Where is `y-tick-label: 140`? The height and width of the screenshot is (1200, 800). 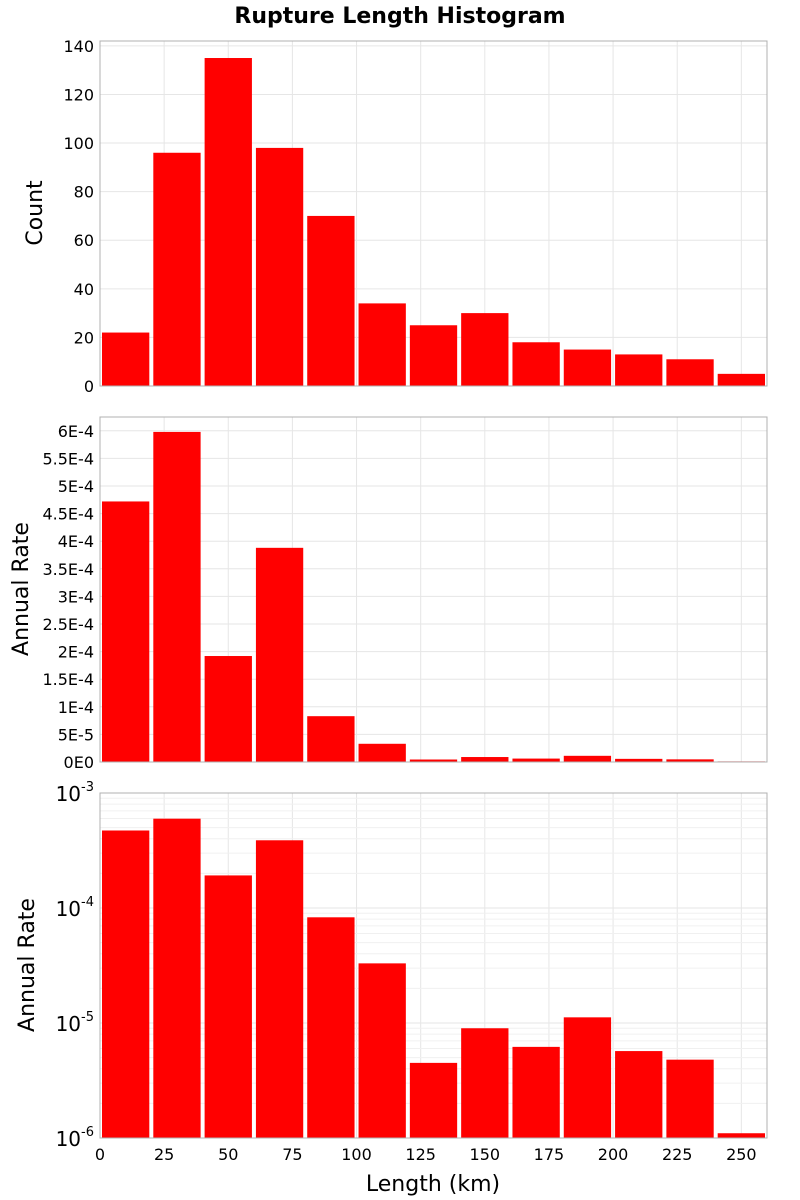
y-tick-label: 140 is located at coordinates (78, 46).